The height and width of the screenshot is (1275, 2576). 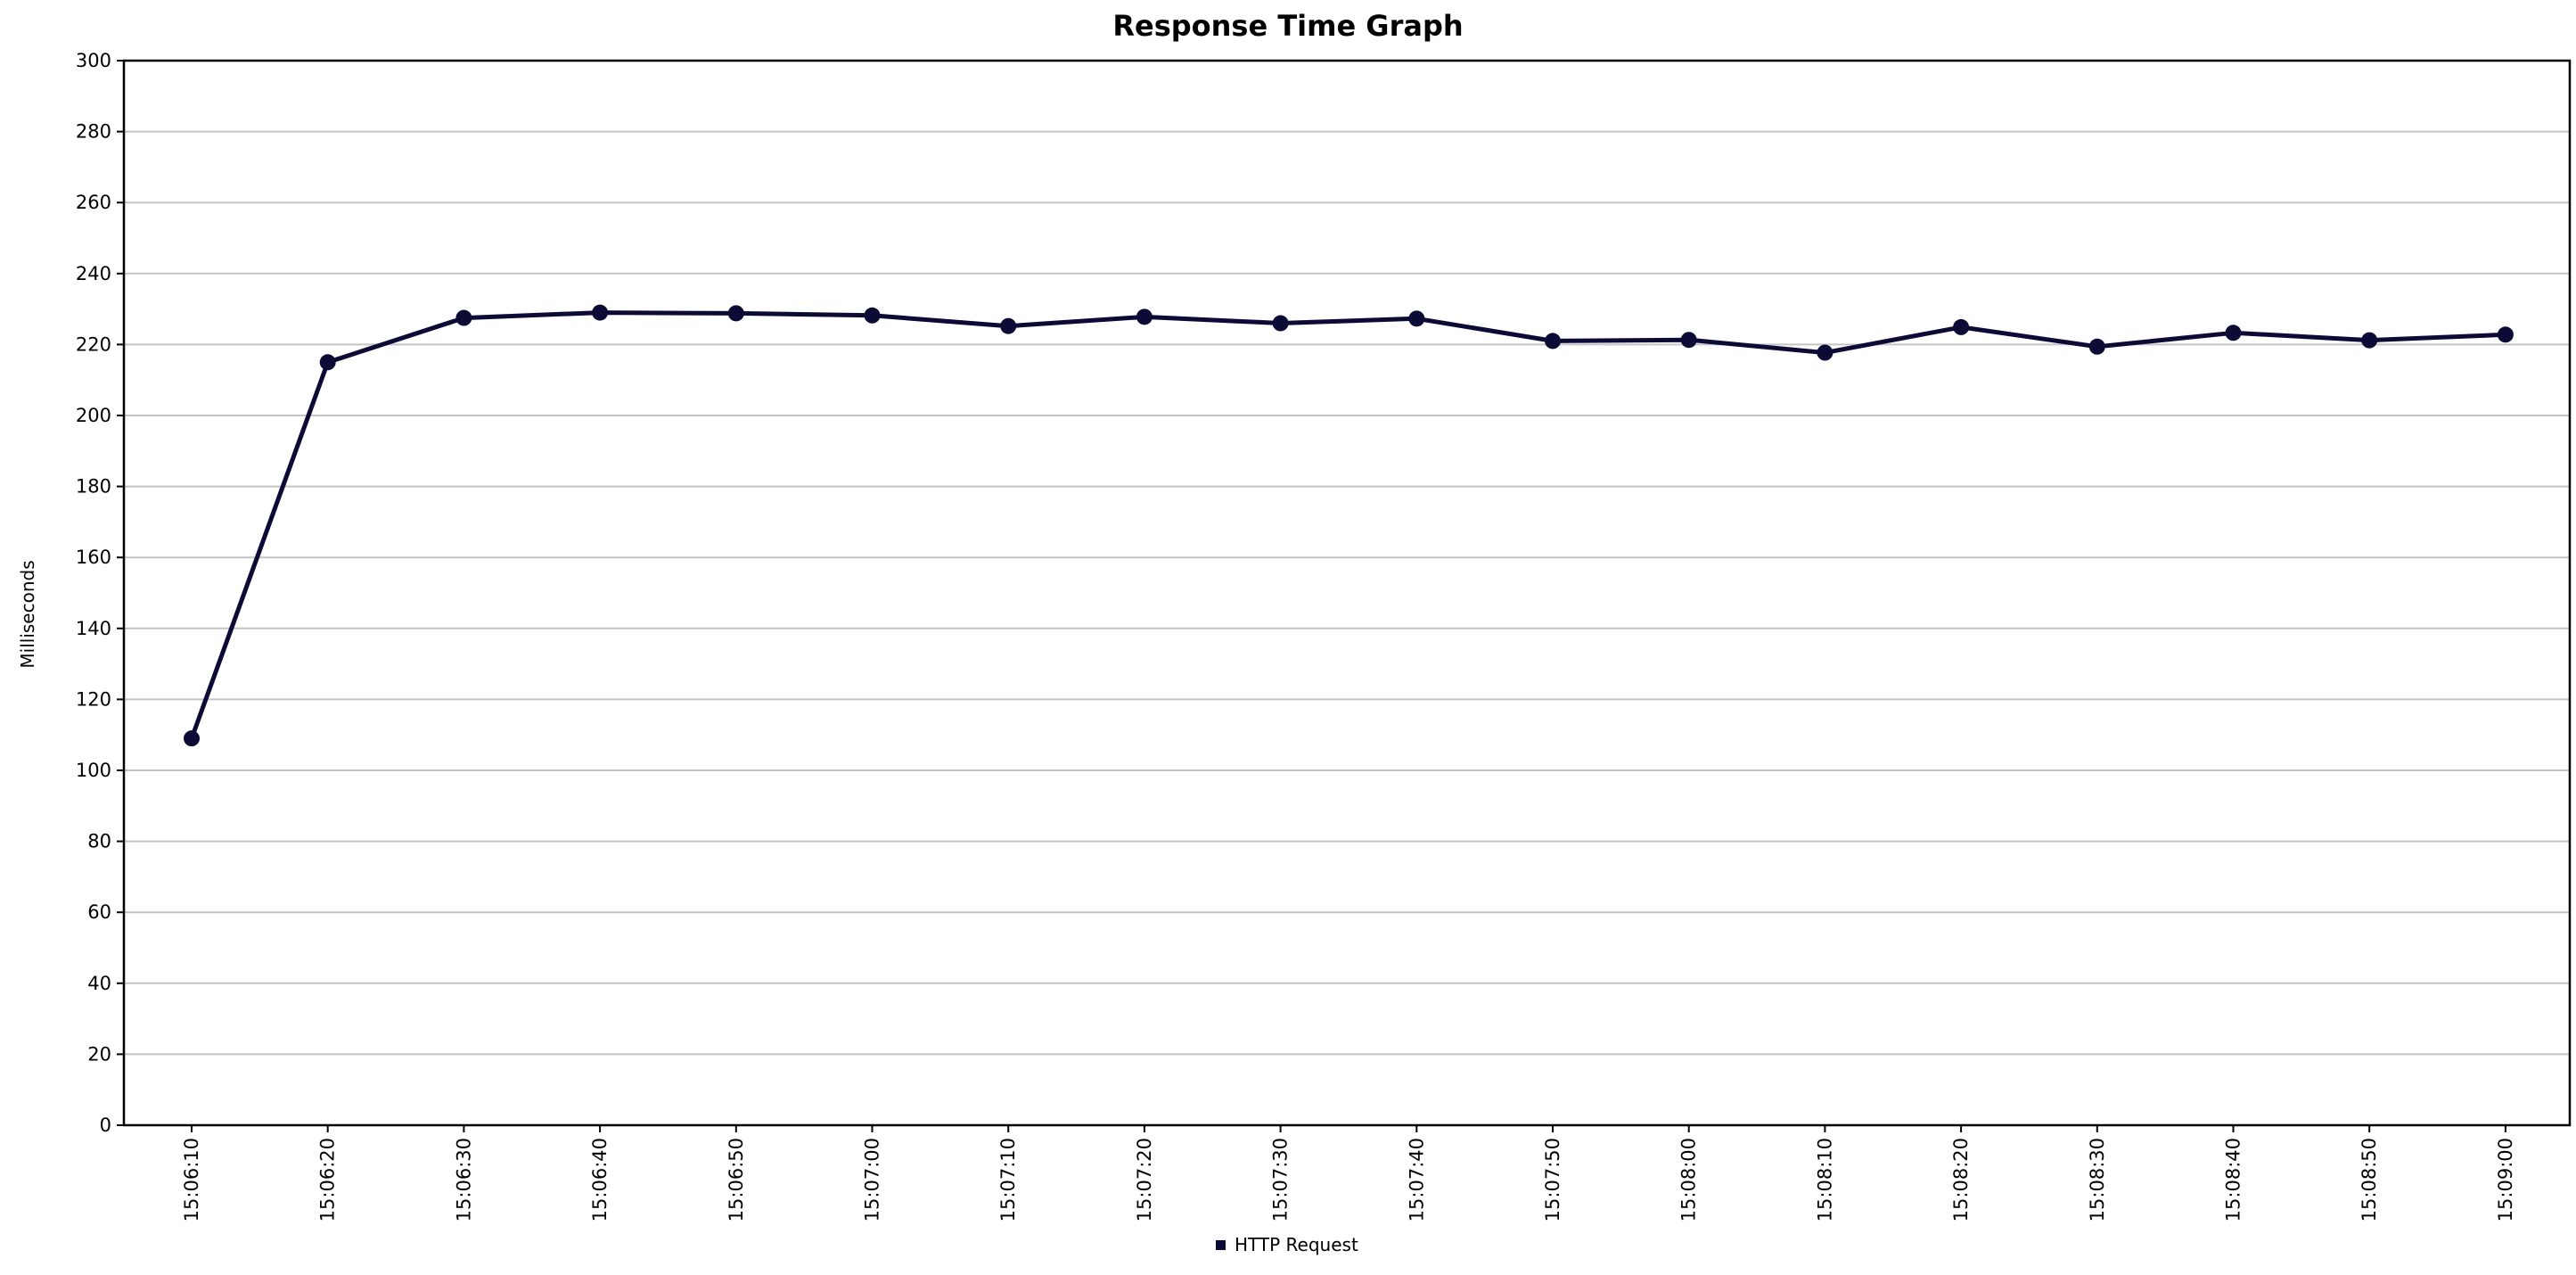 I want to click on y-tick-label: 200, so click(x=94, y=415).